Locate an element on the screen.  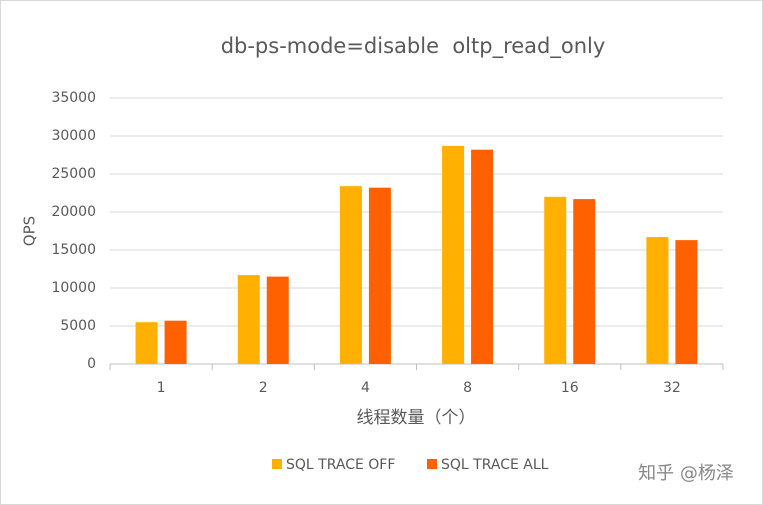
chart-title: db-ps-mode=disable oltp_read_only is located at coordinates (413, 46).